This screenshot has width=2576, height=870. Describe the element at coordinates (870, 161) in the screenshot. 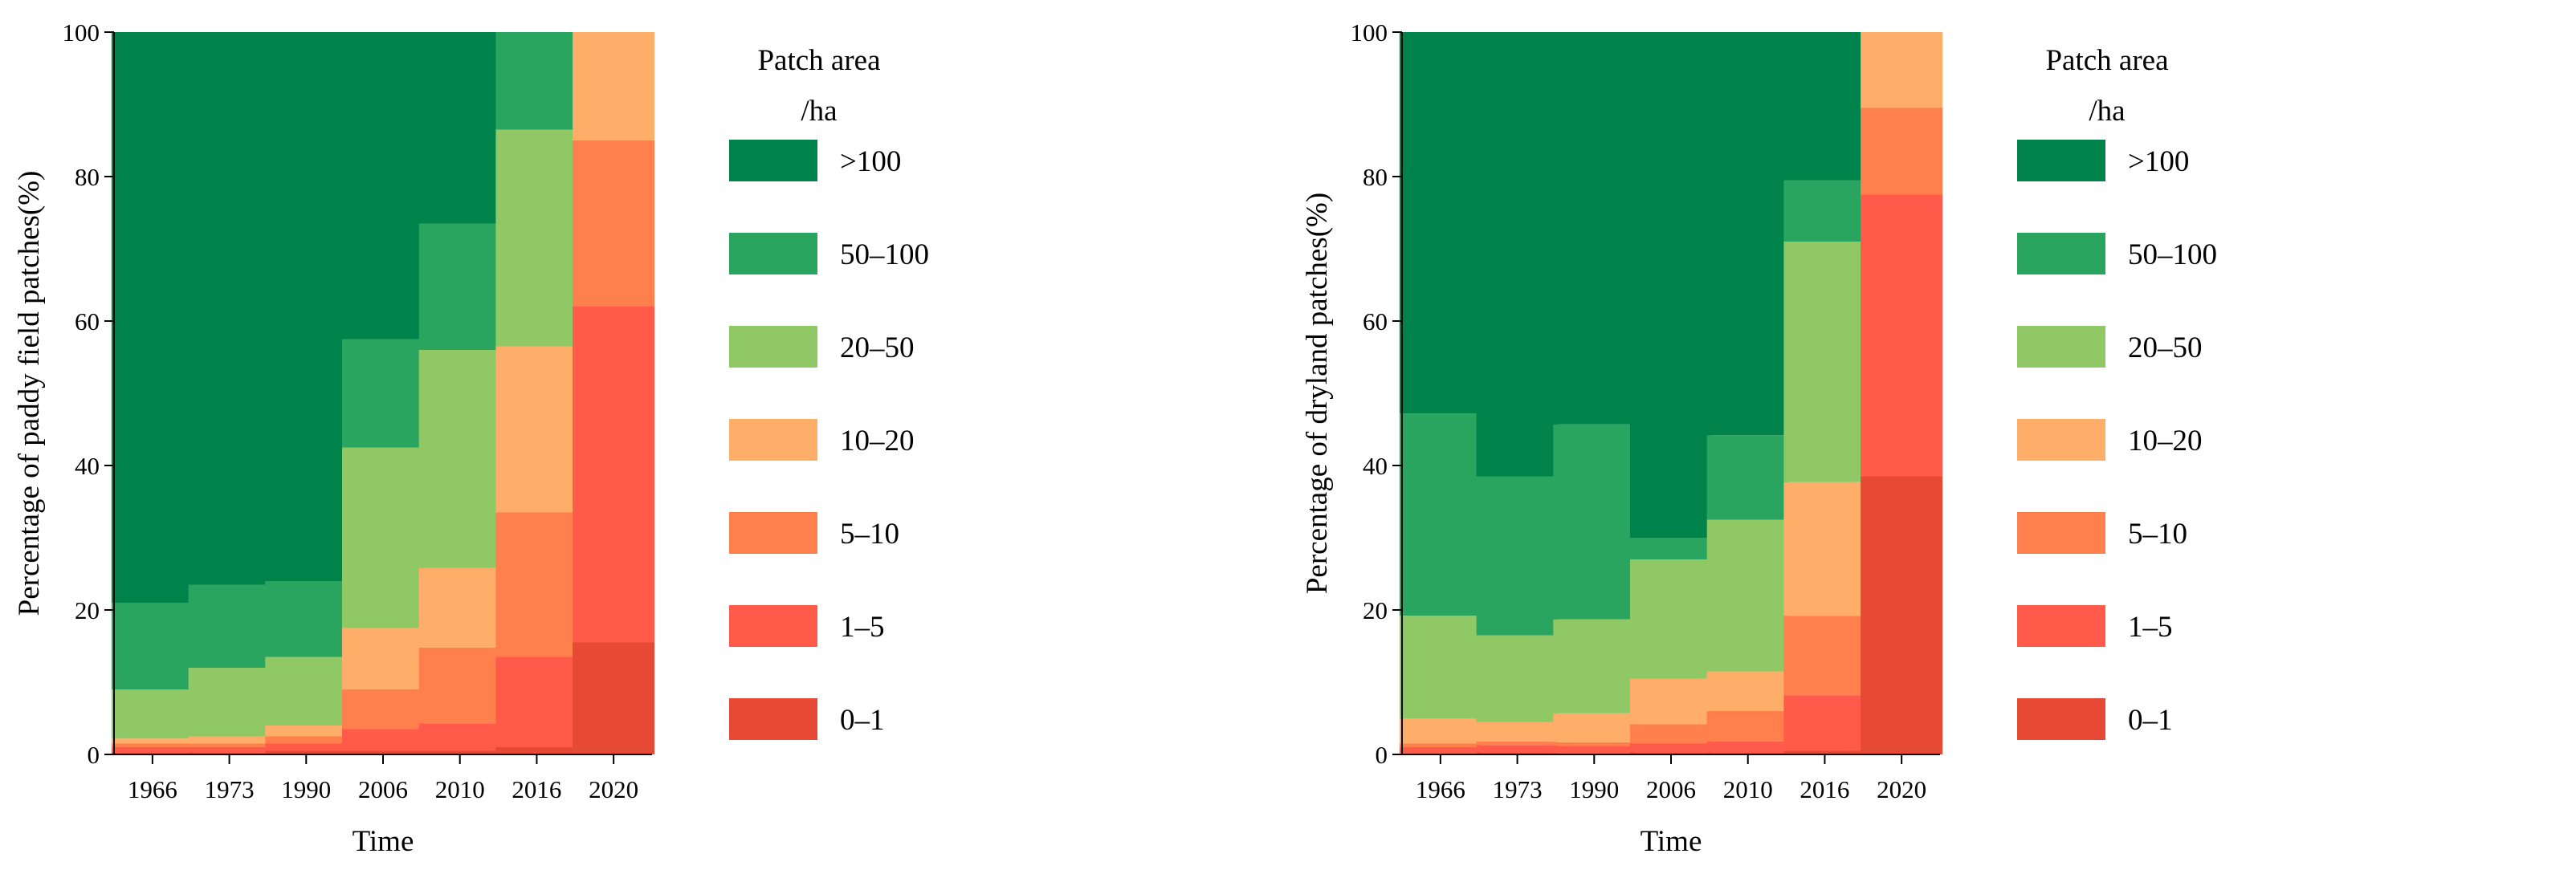

I see `paddy-legend-label-6: >100` at that location.